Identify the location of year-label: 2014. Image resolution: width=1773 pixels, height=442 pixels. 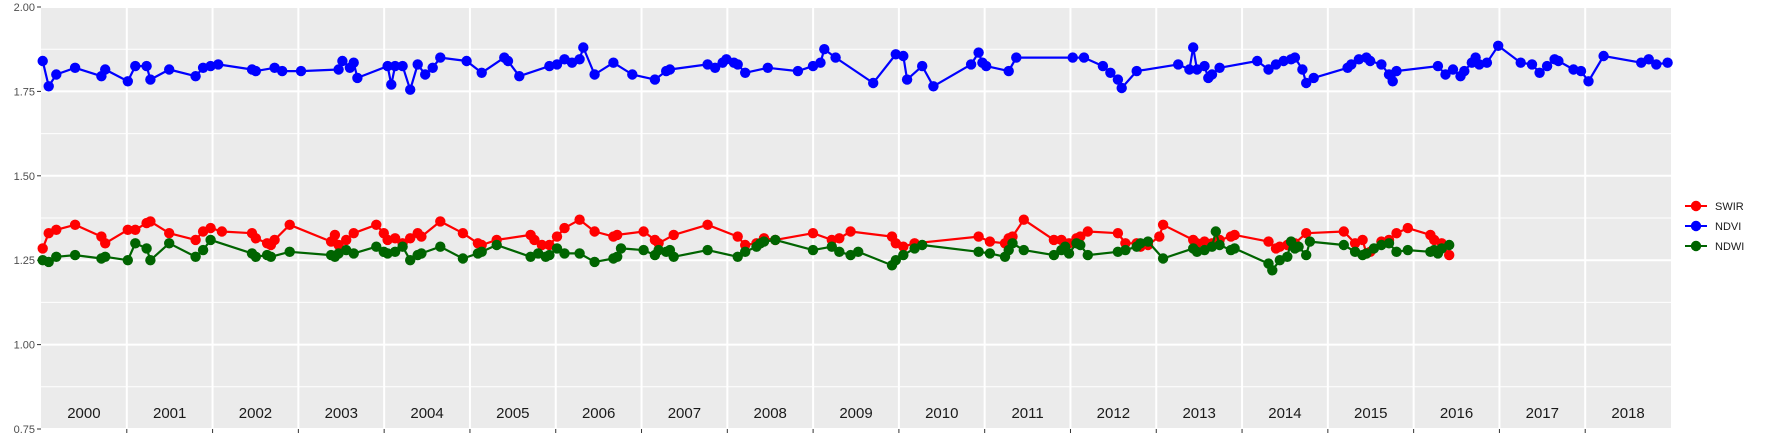
(1284, 413).